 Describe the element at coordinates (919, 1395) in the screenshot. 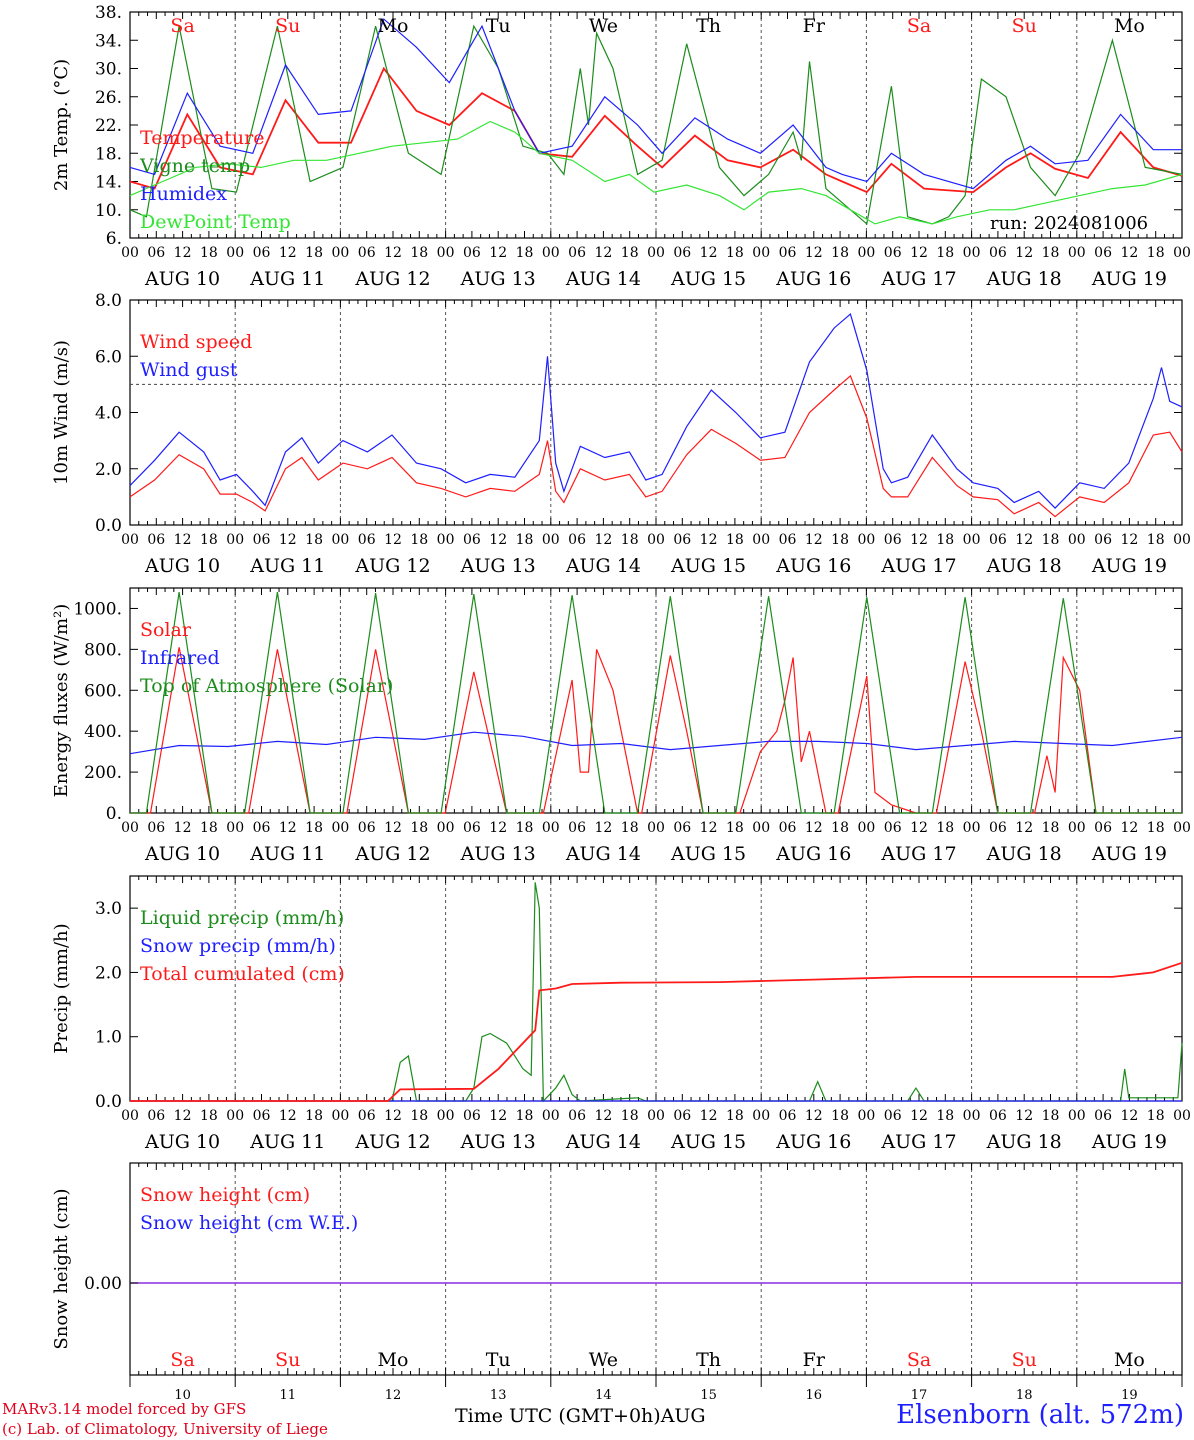

I see `day-number-label: 17` at that location.